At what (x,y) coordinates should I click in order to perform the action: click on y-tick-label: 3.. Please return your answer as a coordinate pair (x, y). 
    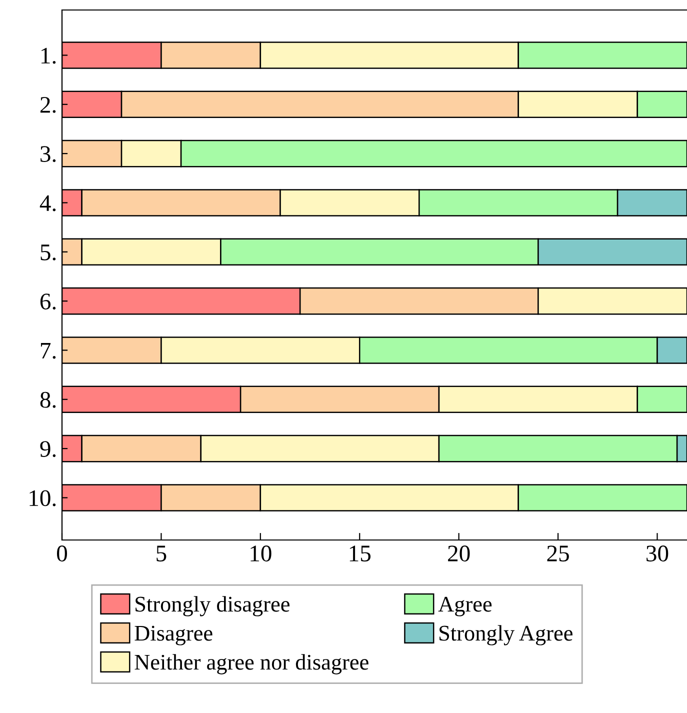
    Looking at the image, I should click on (48, 154).